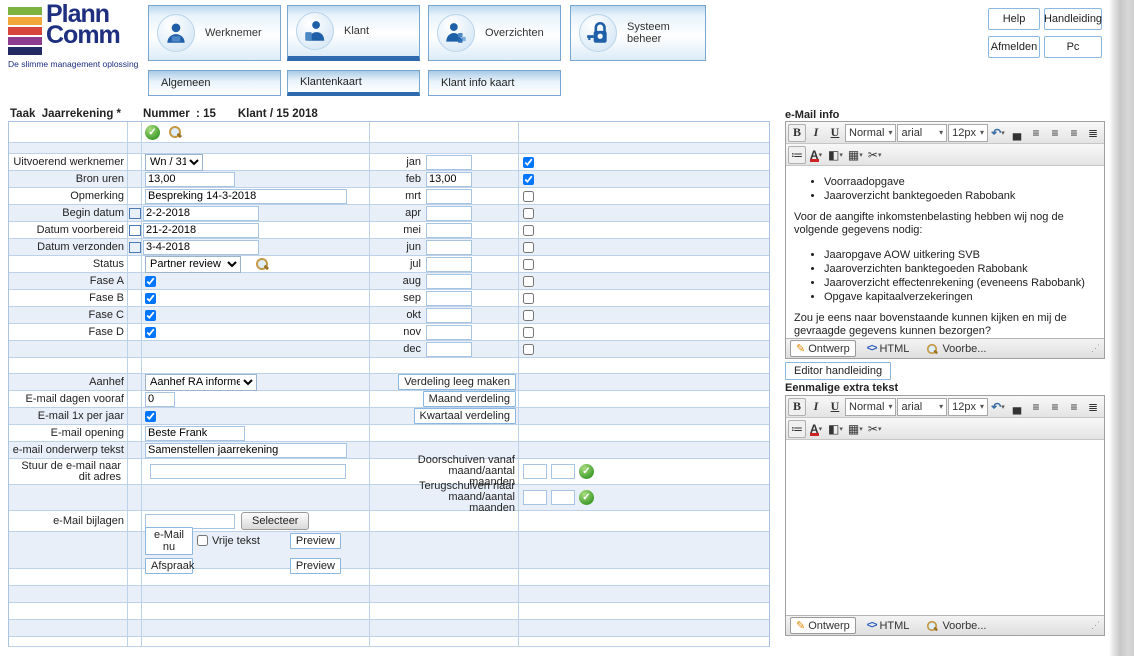  What do you see at coordinates (816, 132) in the screenshot?
I see `italic-button: I` at bounding box center [816, 132].